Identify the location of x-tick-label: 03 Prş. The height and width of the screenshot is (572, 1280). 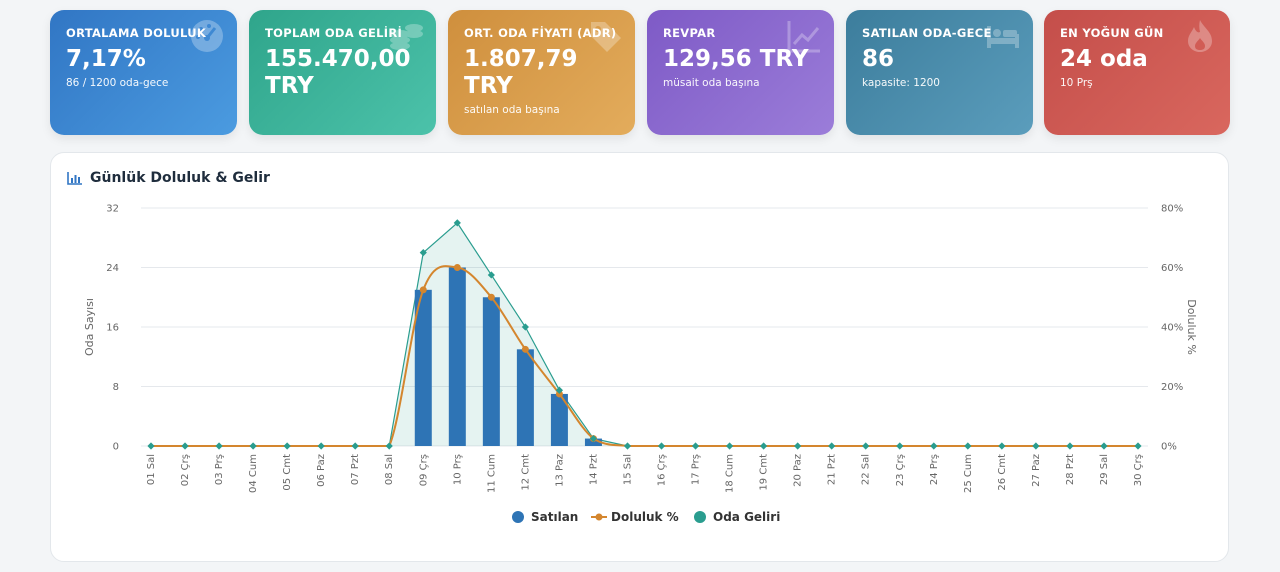
(219, 469).